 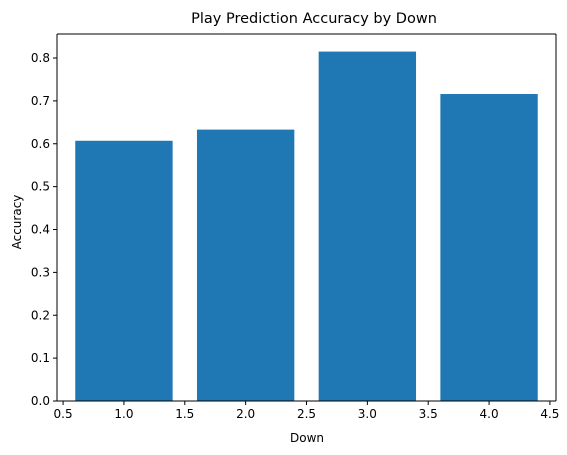 I want to click on x-tick-label: 1.0, so click(x=123, y=414).